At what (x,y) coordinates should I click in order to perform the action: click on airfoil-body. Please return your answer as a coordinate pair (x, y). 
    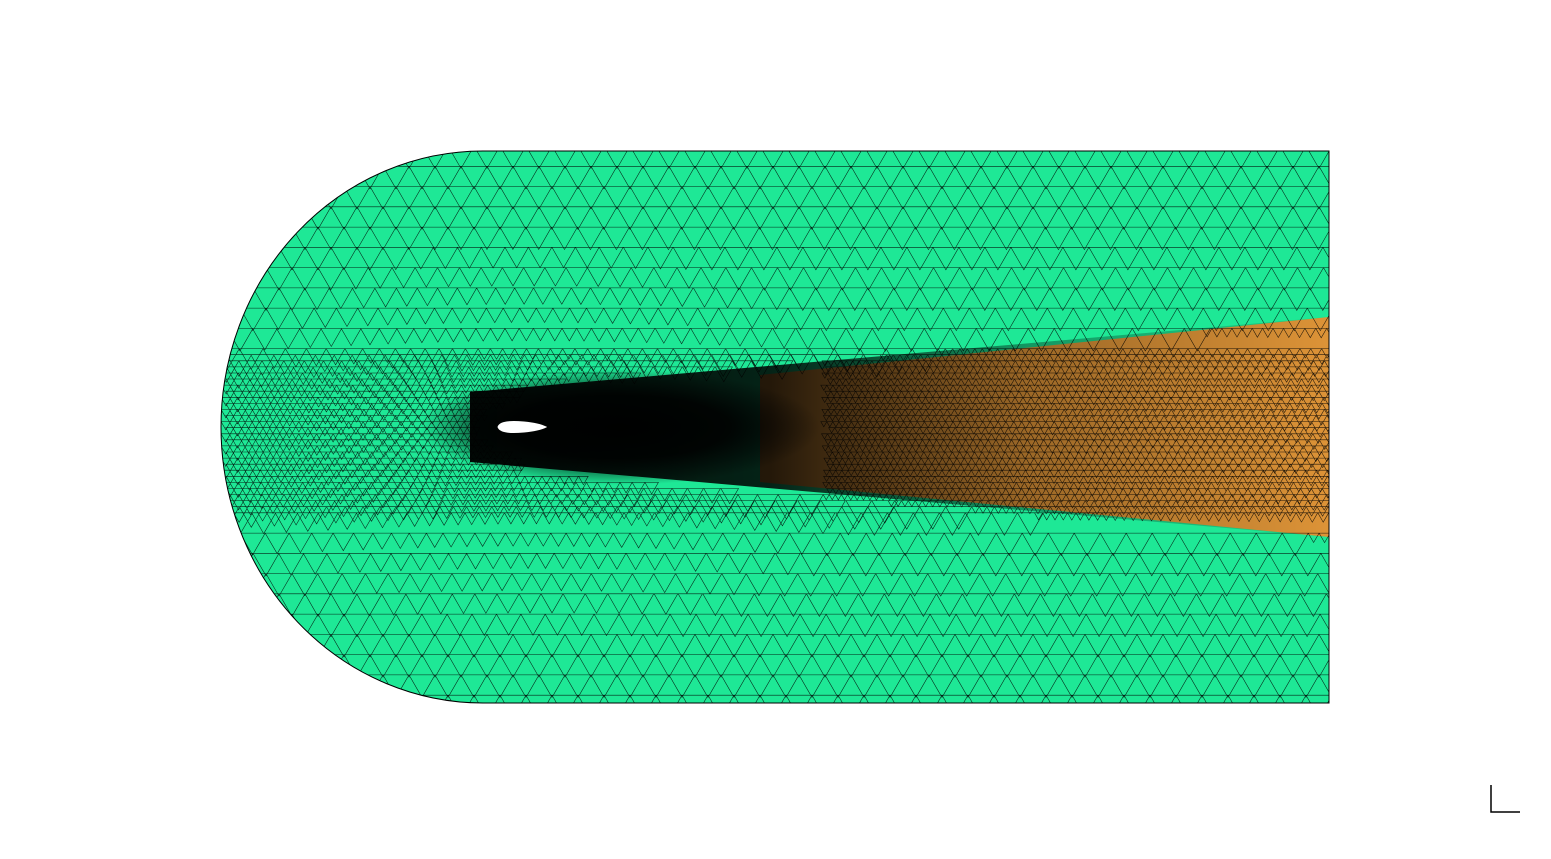
    Looking at the image, I should click on (522, 427).